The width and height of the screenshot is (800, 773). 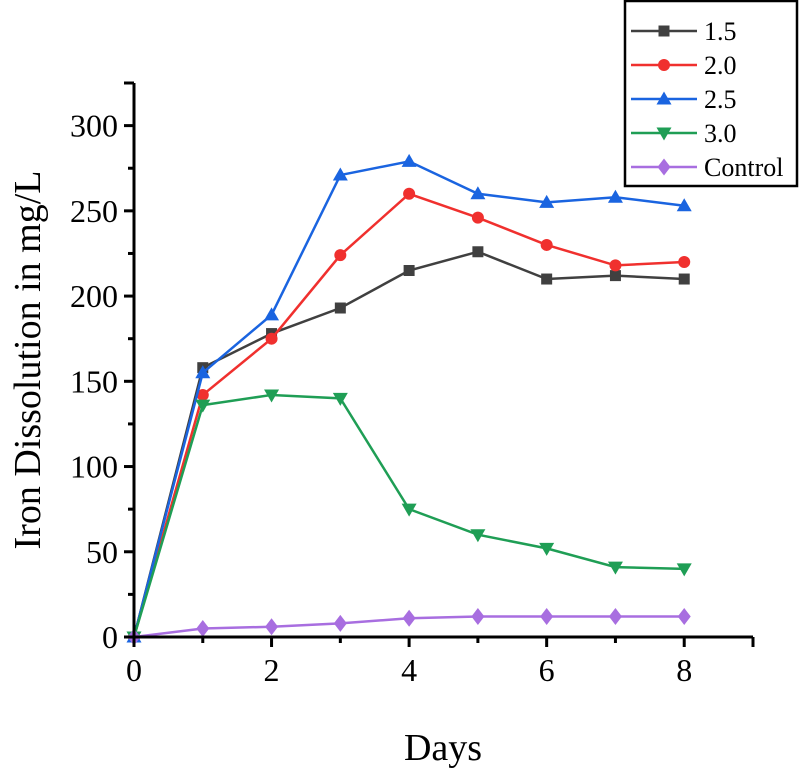 I want to click on legend-item-2.0: 2.0, so click(x=684, y=65).